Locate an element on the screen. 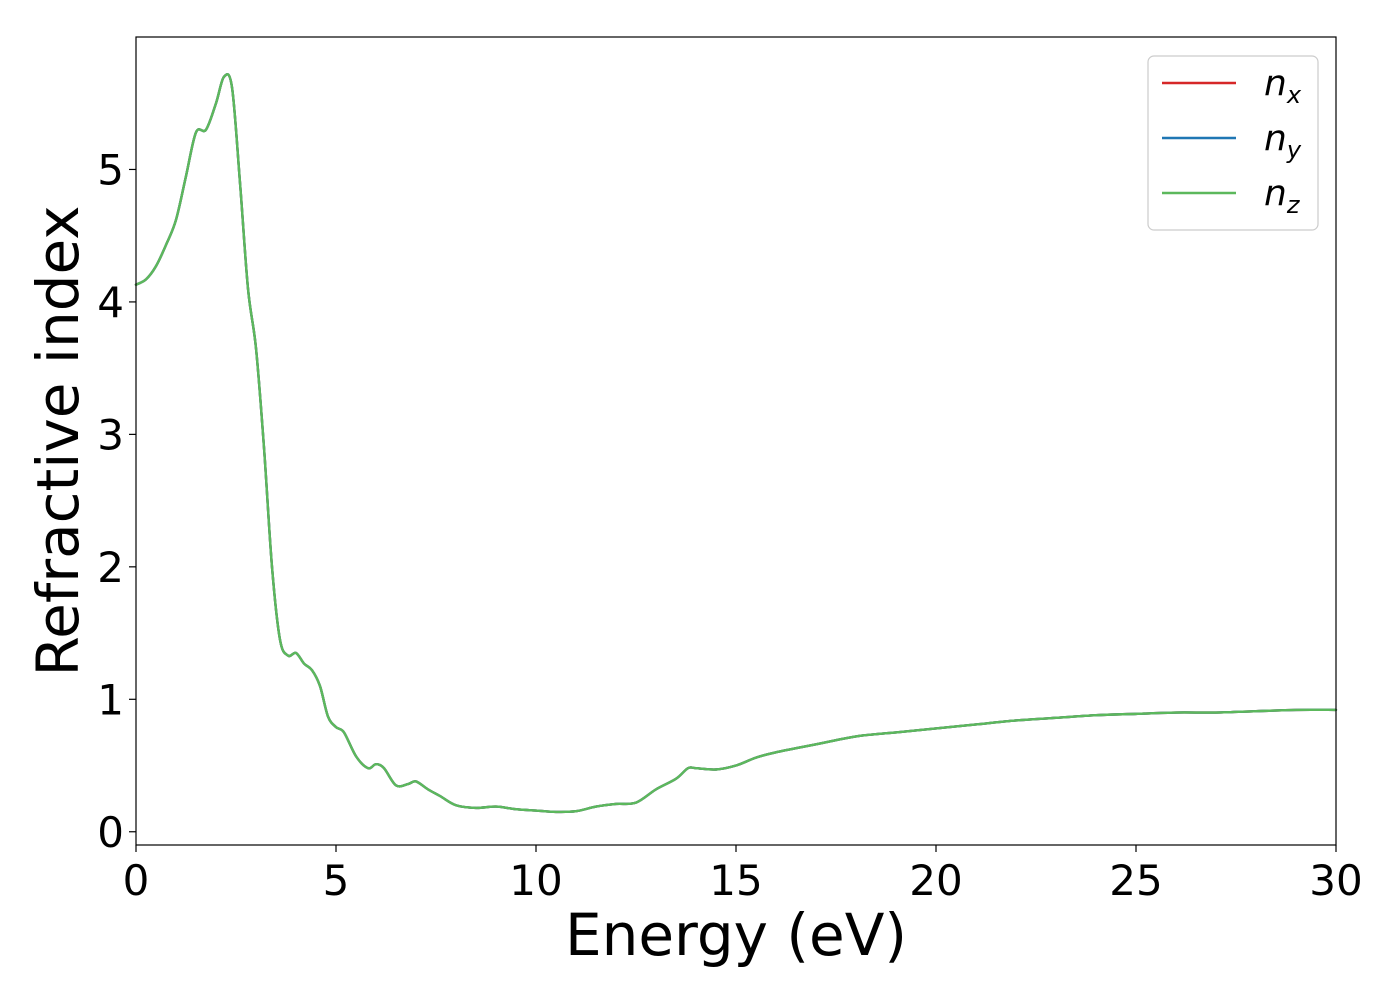 Image resolution: width=1400 pixels, height=1000 pixels. x-tick-label: 5 is located at coordinates (336, 880).